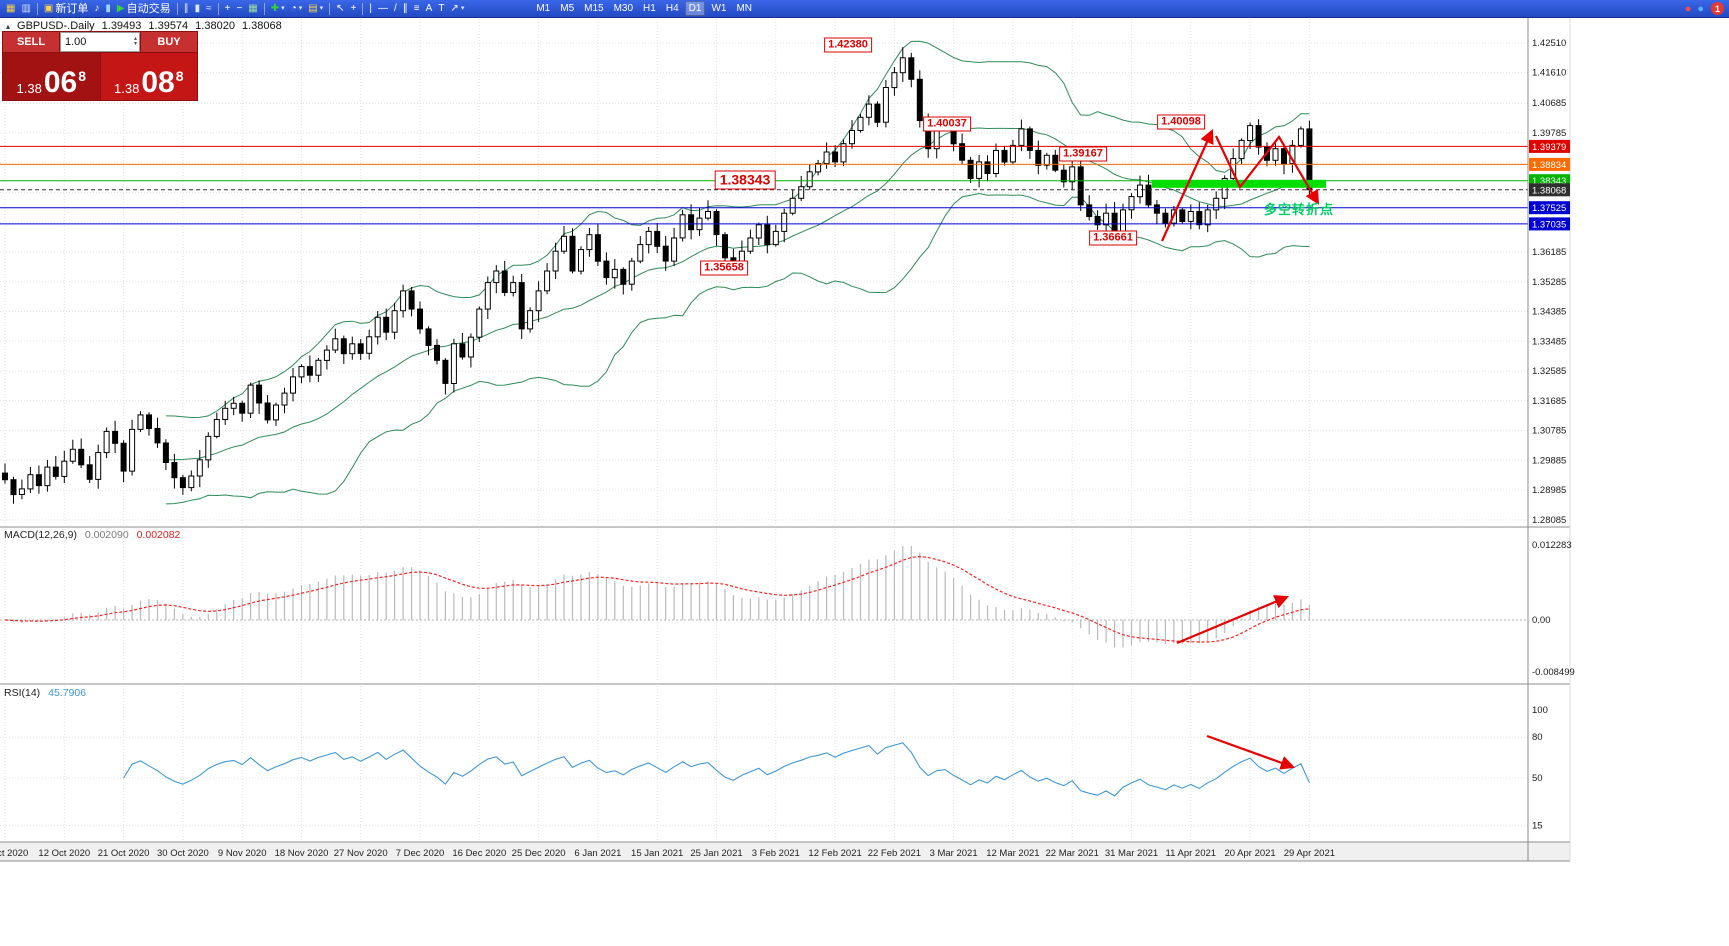 The height and width of the screenshot is (946, 1729). Describe the element at coordinates (8, 26) in the screenshot. I see `one-click-toggle-icon: ▴` at that location.